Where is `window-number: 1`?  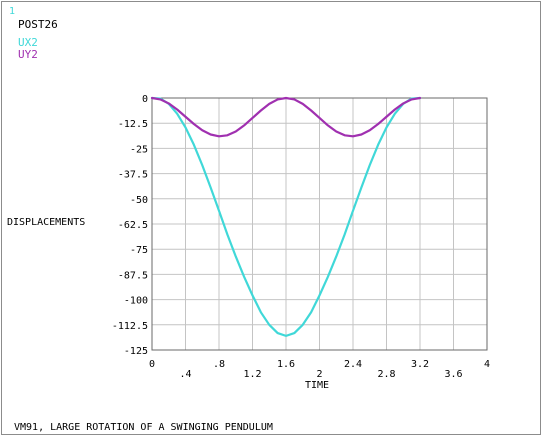 window-number: 1 is located at coordinates (12, 11).